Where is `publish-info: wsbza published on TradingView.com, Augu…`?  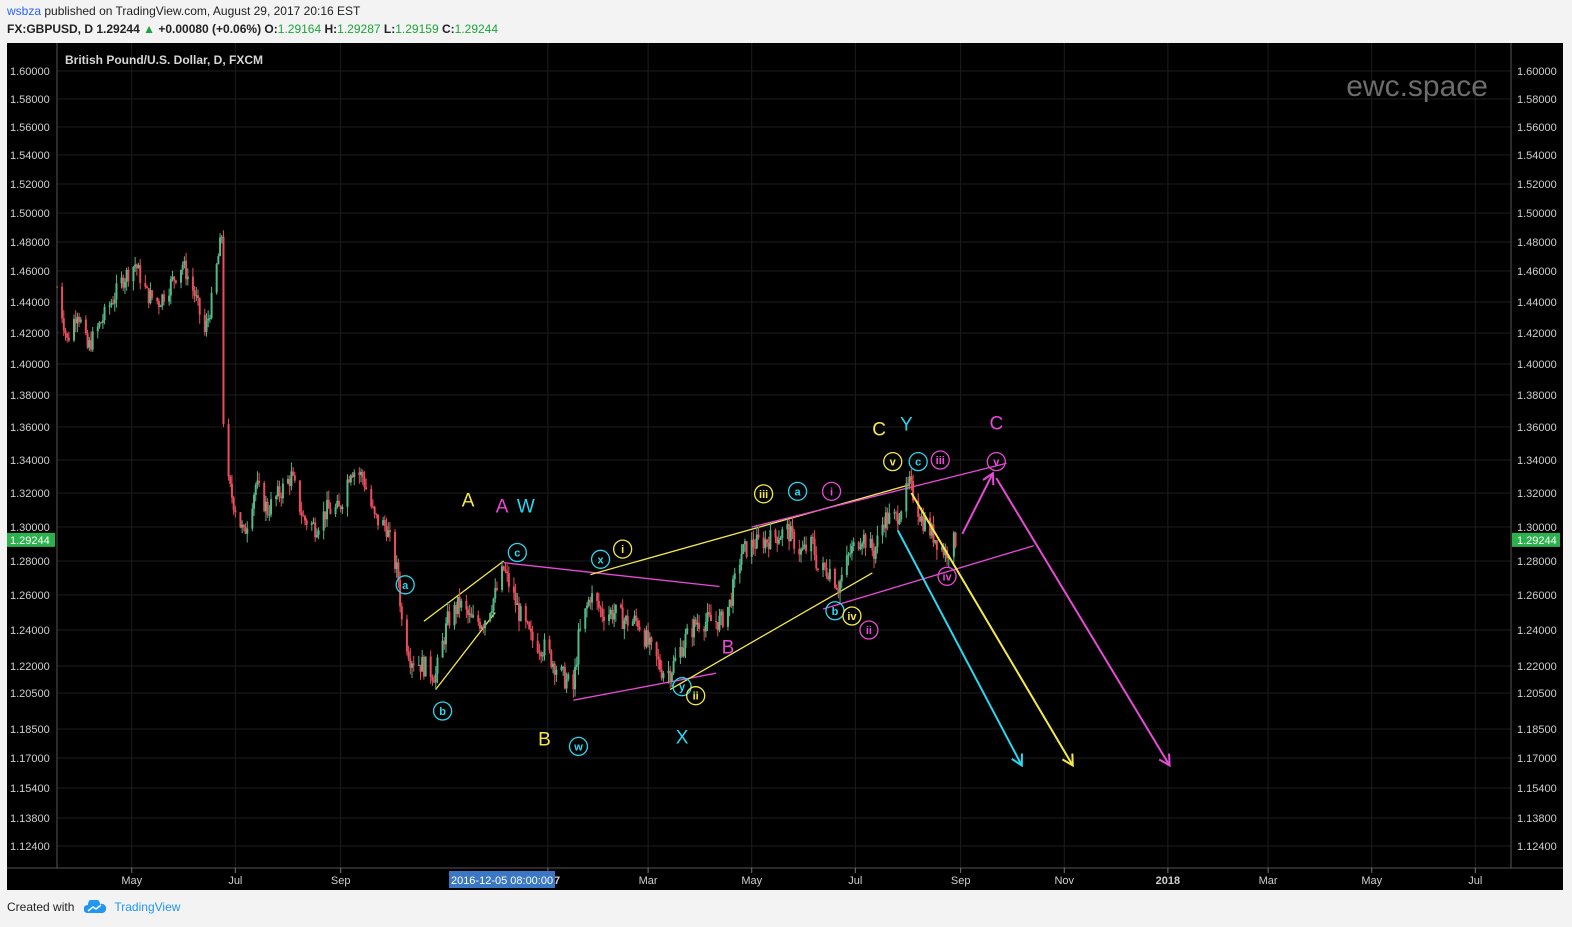 publish-info: wsbza published on TradingView.com, Augu… is located at coordinates (183, 11).